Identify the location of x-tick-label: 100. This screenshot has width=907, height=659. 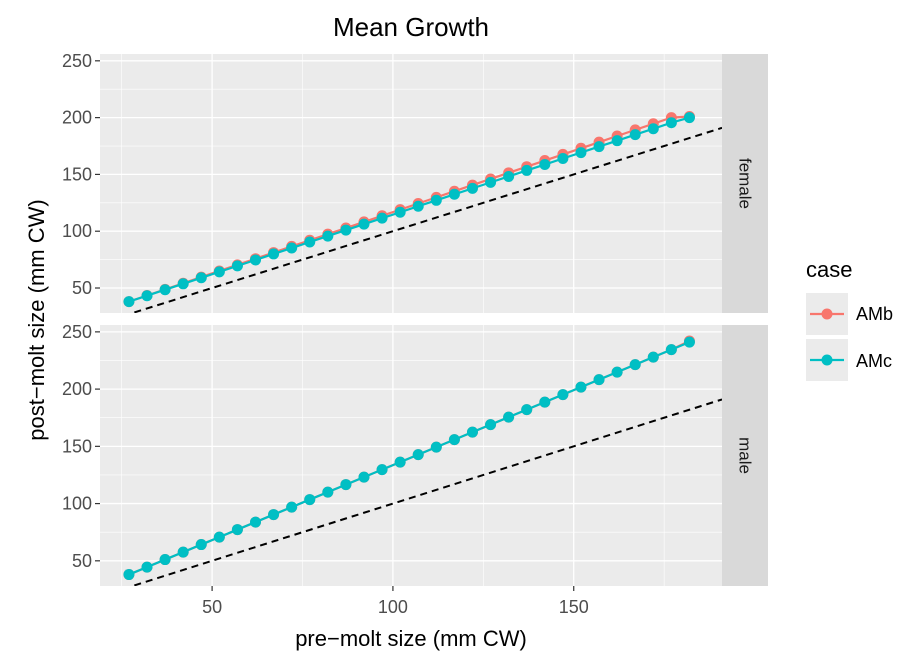
(393, 607).